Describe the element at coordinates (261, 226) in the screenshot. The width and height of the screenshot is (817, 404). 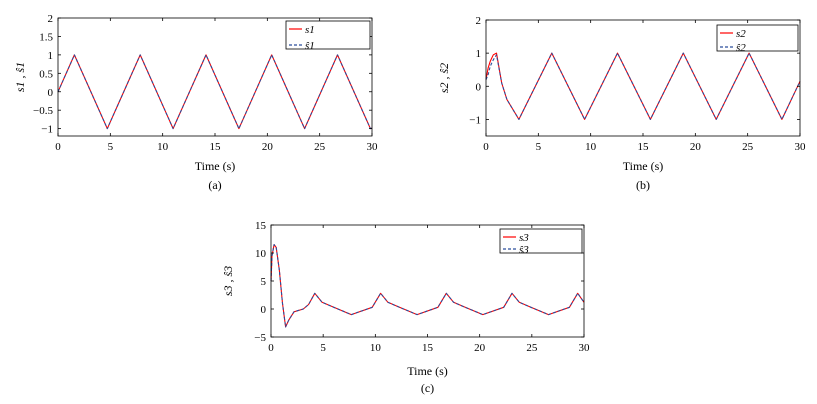
I see `y-tick-label: 15` at that location.